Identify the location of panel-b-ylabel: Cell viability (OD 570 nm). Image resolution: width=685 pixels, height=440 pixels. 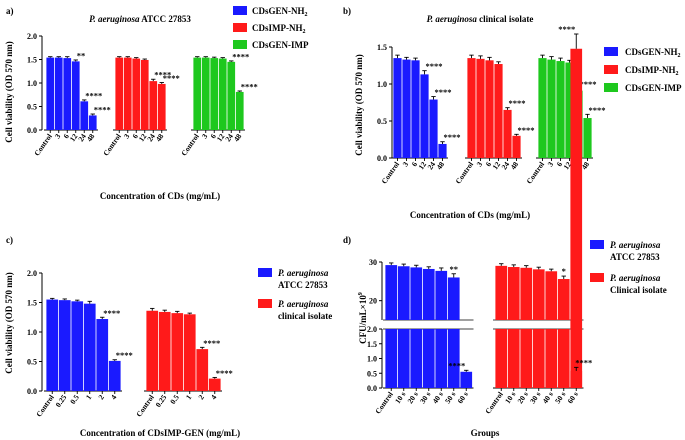
(359, 105).